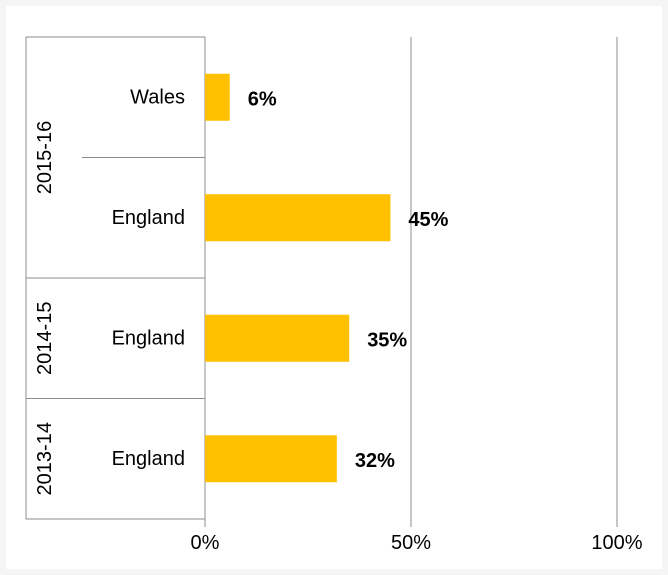 The image size is (668, 575). I want to click on group-label: 2015-16, so click(45, 157).